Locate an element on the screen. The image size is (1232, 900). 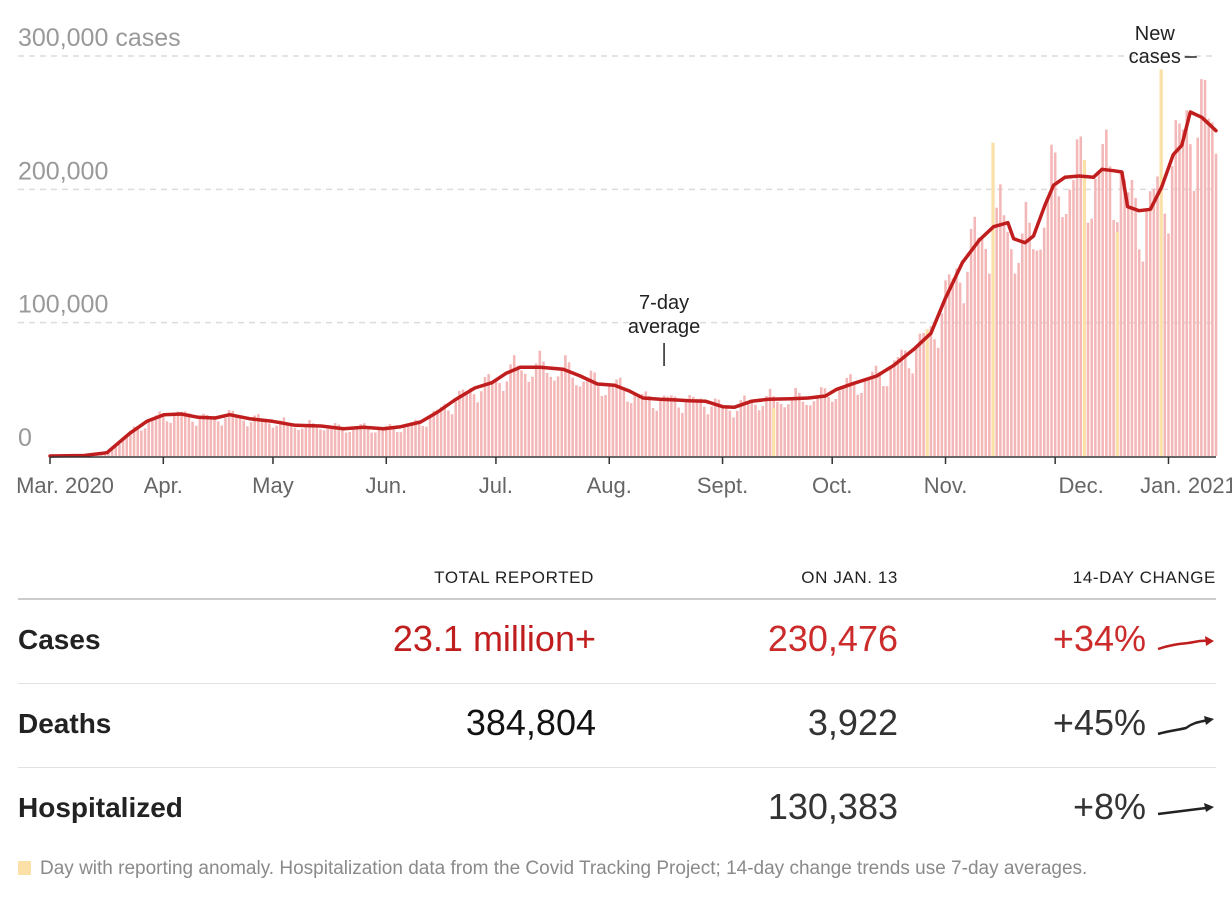
annotation-line: average is located at coordinates (664, 327).